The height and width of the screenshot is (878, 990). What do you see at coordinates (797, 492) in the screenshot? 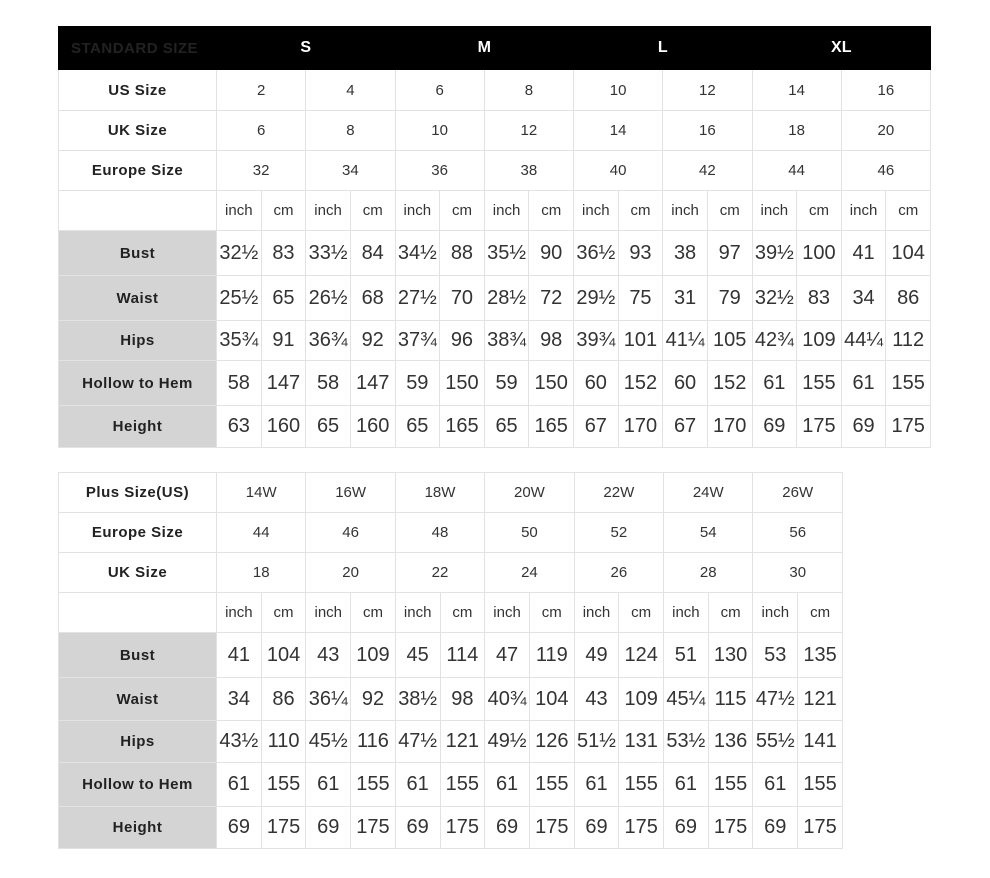
I see `size-cell: 26W` at bounding box center [797, 492].